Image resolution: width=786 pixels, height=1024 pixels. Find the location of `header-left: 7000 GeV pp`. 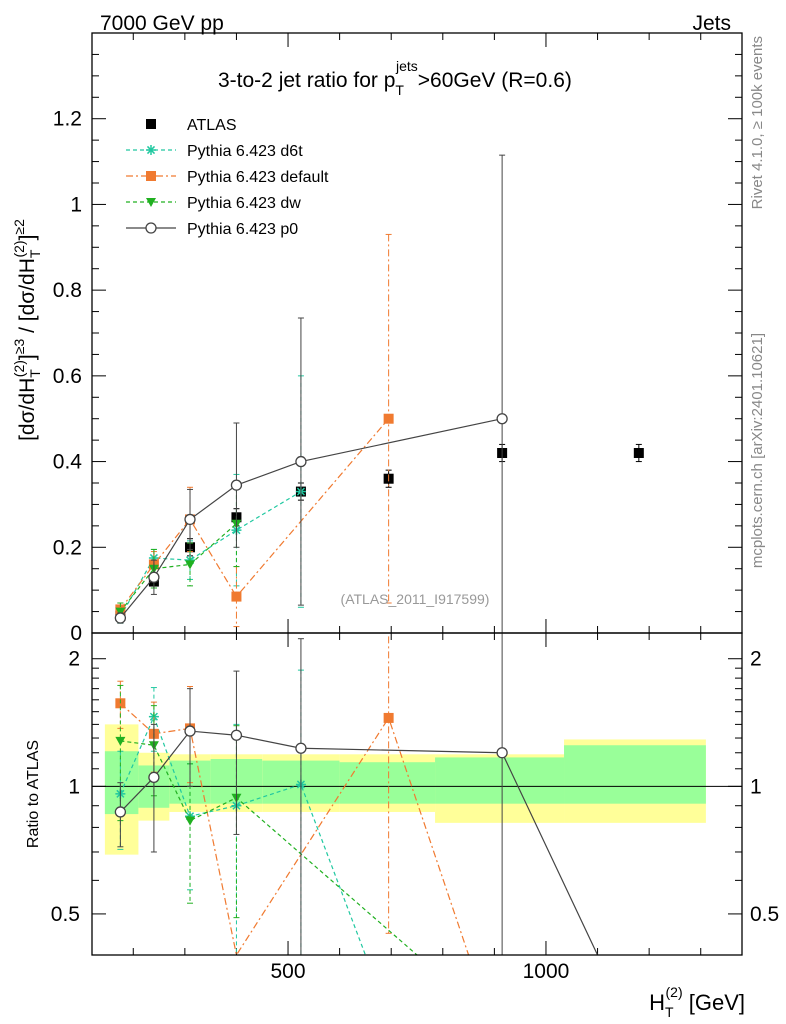

header-left: 7000 GeV pp is located at coordinates (162, 23).